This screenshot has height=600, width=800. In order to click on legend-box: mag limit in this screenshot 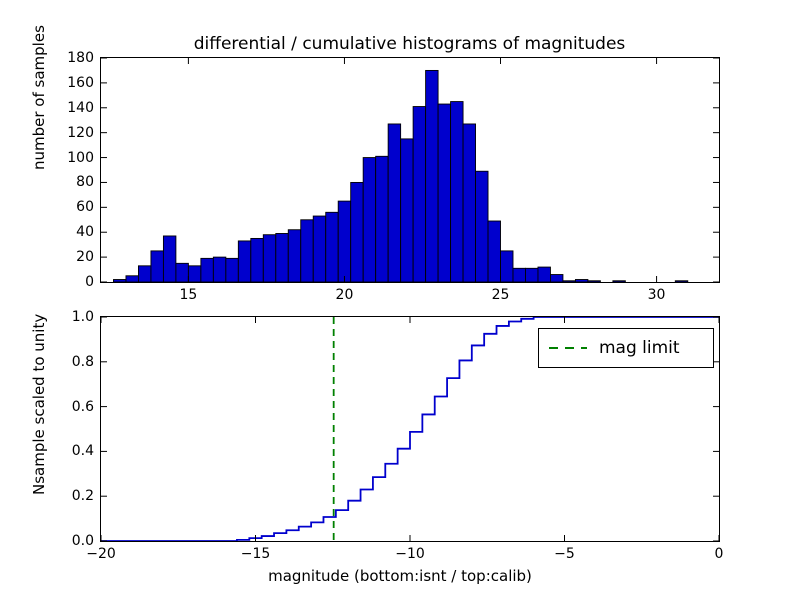, I will do `click(626, 348)`.